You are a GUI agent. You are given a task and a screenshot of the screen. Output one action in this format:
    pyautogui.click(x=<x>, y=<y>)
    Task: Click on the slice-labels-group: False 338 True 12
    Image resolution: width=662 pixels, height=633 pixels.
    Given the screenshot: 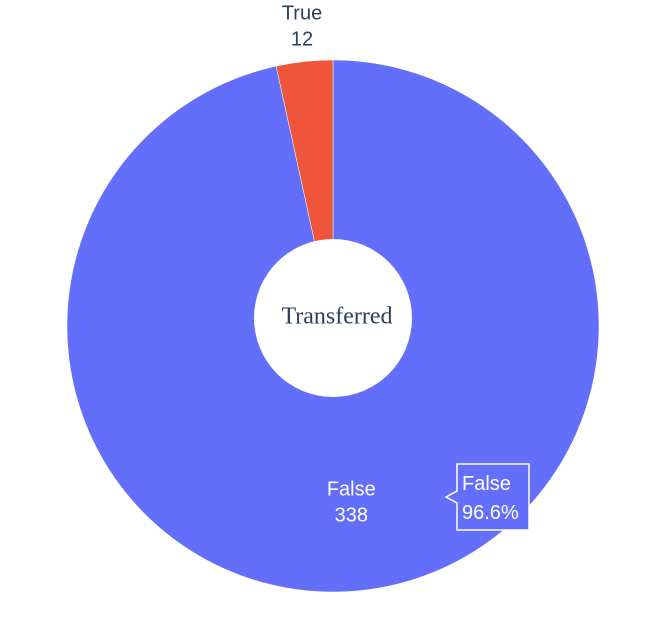 What is the action you would take?
    pyautogui.click(x=329, y=265)
    